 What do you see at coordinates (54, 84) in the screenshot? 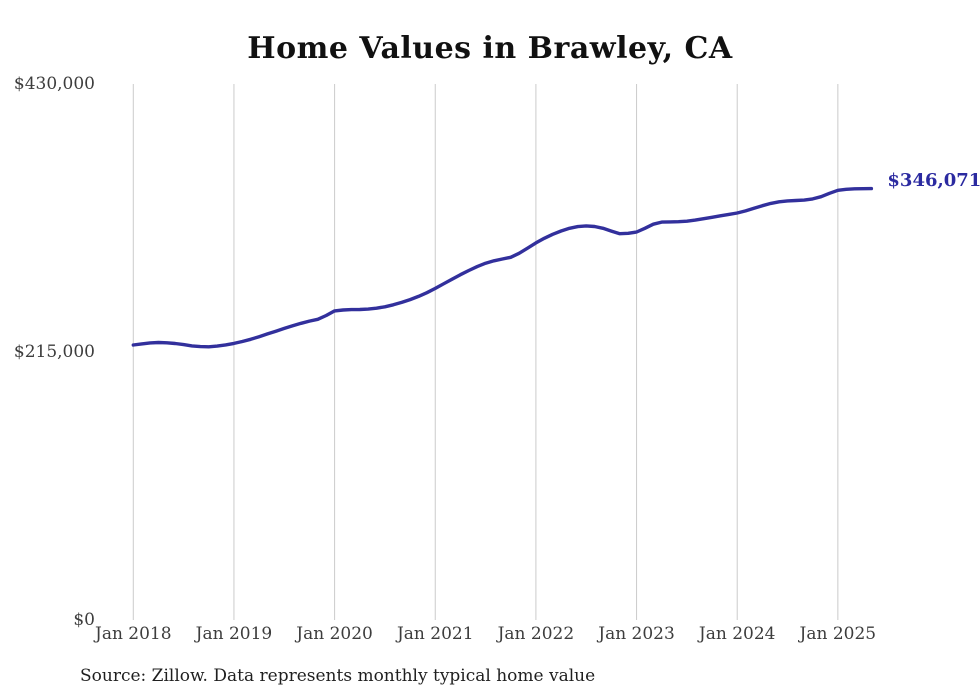
I see `y-axis-tick-label: $430,000` at bounding box center [54, 84].